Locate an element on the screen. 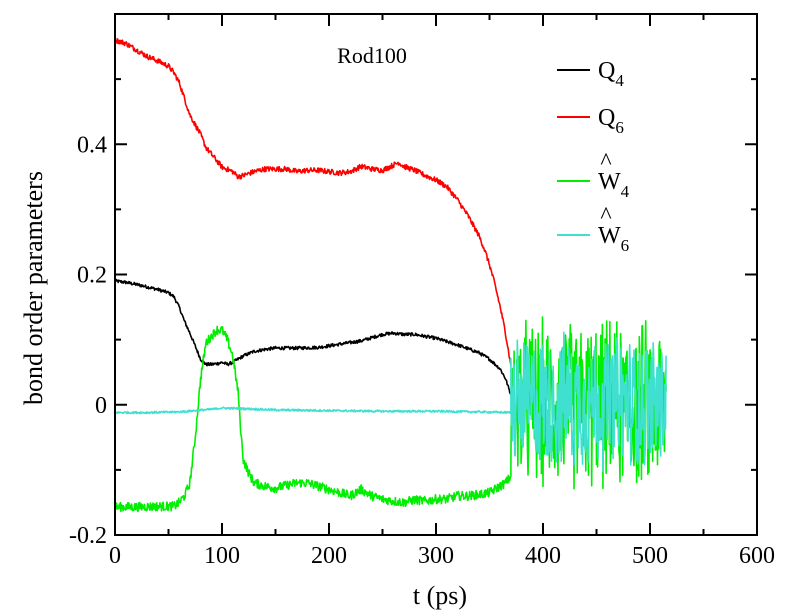  x-tick-label: 500 is located at coordinates (650, 556).